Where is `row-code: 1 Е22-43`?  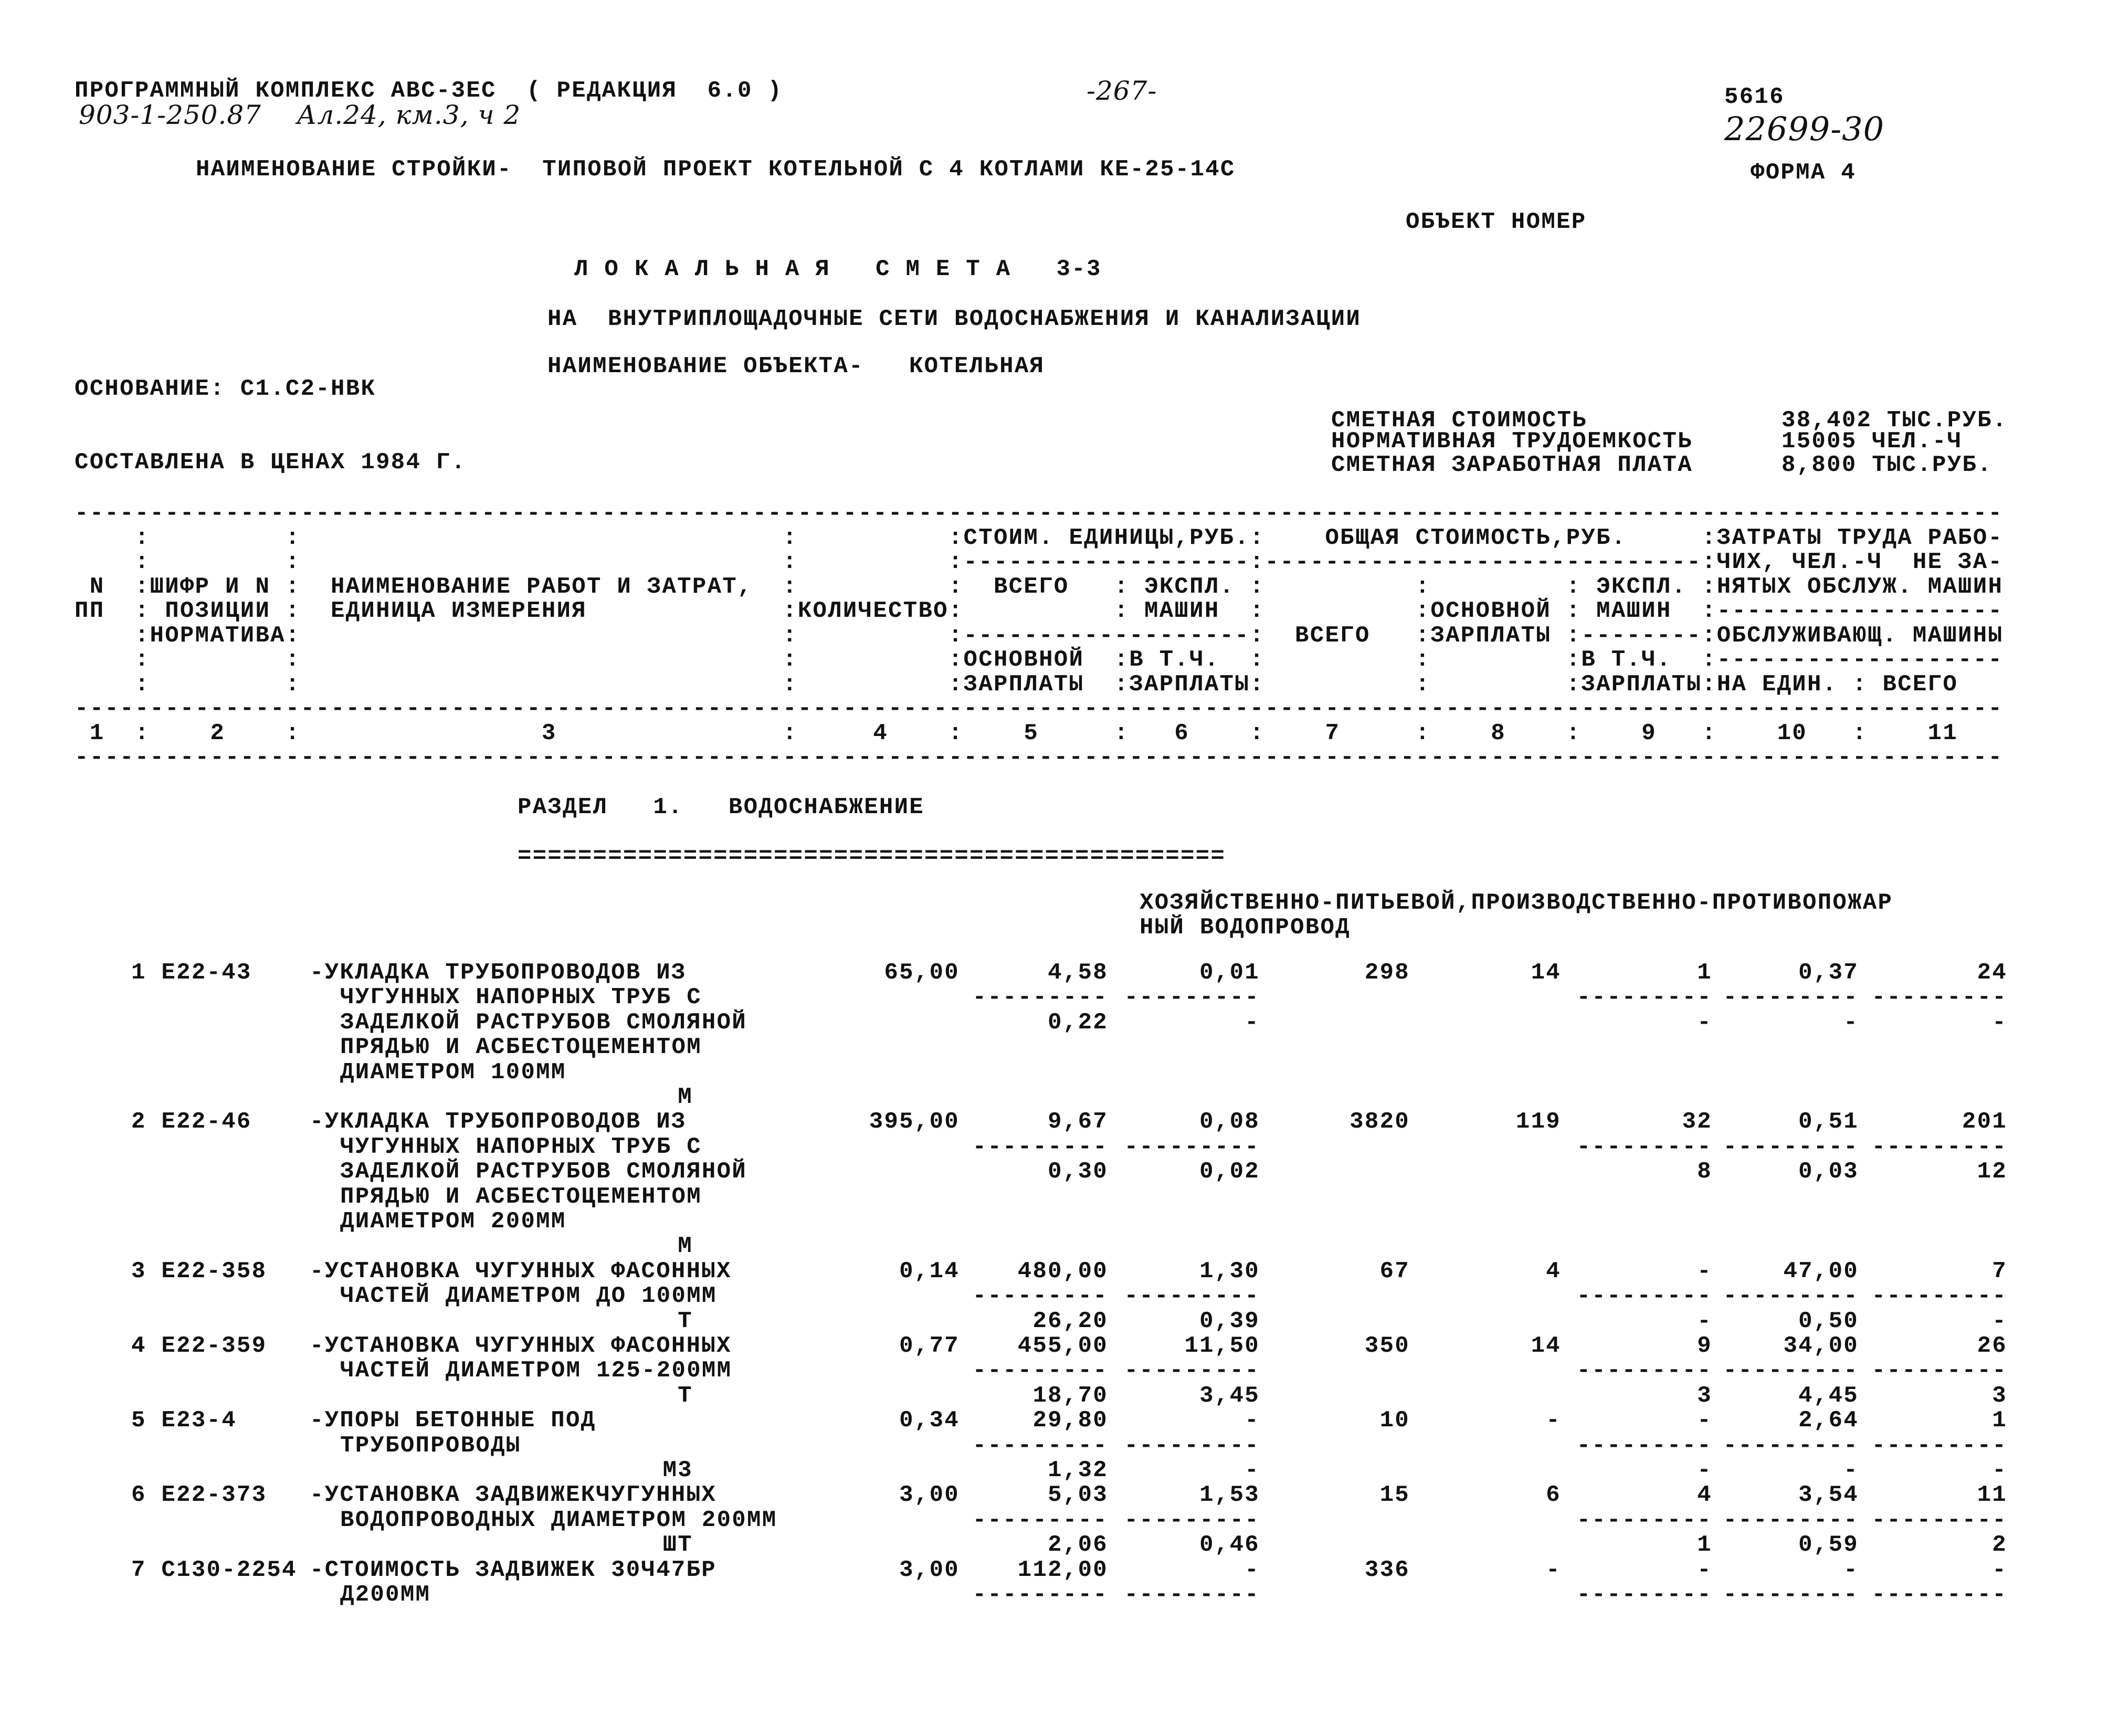
row-code: 1 Е22-43 is located at coordinates (191, 973).